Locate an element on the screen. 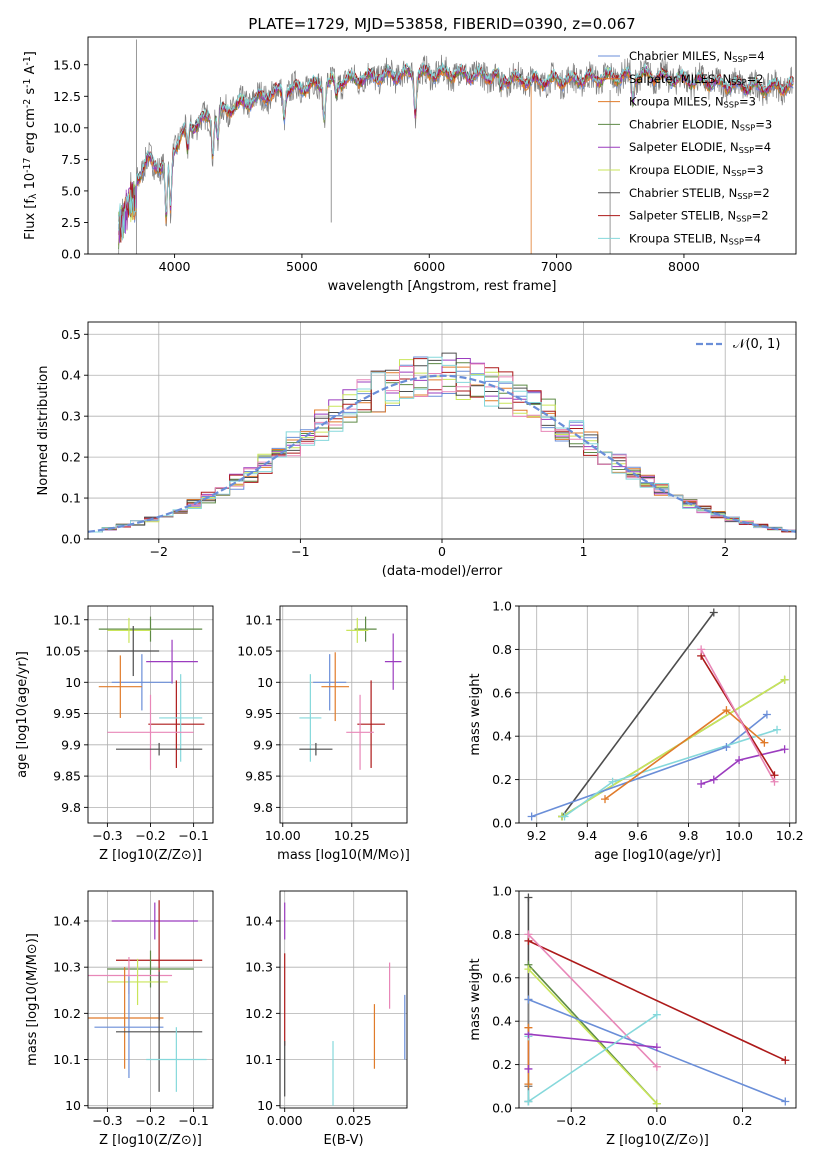 Image resolution: width=819 pixels, height=1170 pixels. age_vs_Z-xtick-label-2: −0.1 is located at coordinates (193, 835).